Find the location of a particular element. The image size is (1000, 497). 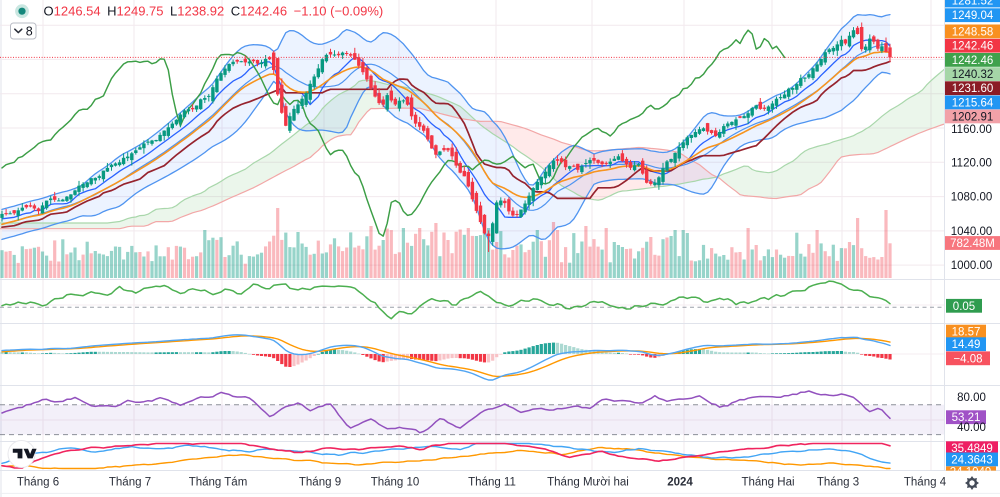

svg-text: 1120.00 is located at coordinates (971, 163).